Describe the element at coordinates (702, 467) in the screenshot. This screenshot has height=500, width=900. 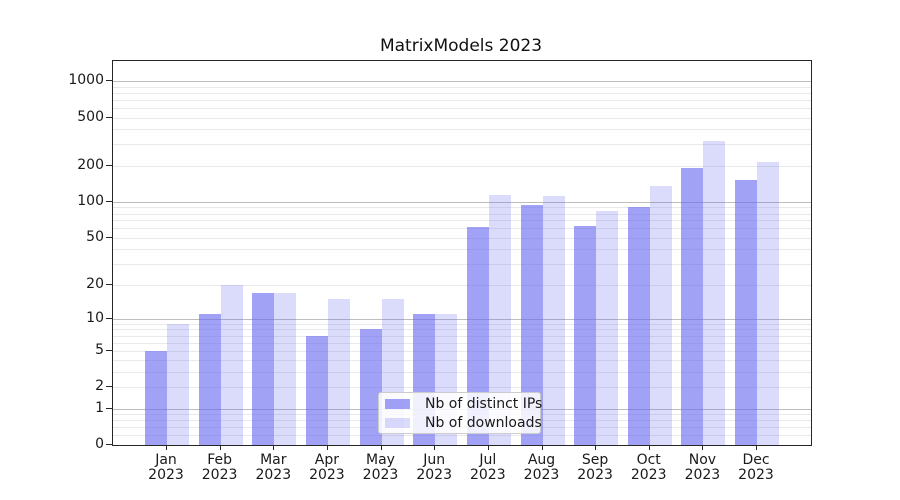
I see `x-axis-label: Nov 2023` at that location.